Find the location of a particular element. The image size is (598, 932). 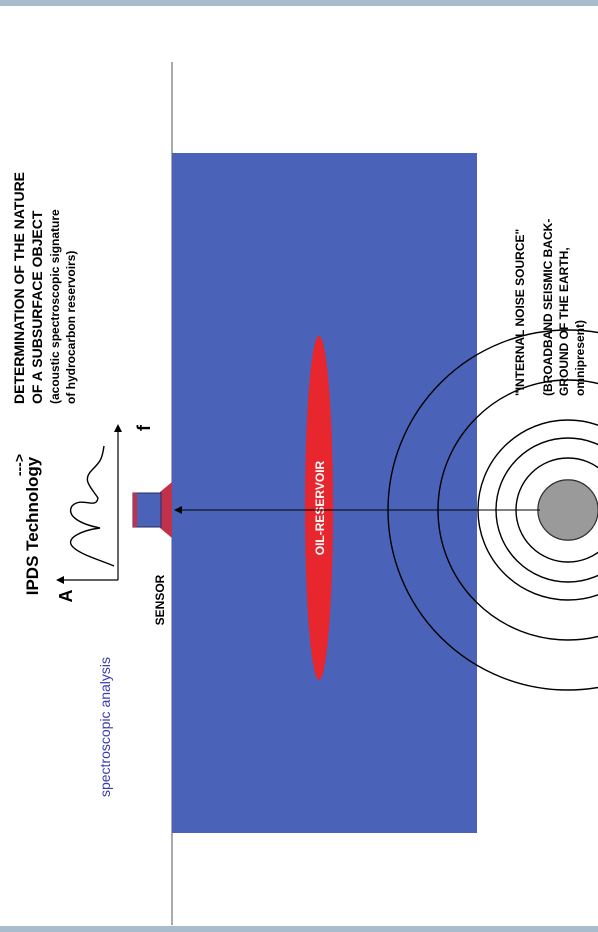

determination-line-2: OF A SUBSURFACE OBJECT is located at coordinates (37, 307).